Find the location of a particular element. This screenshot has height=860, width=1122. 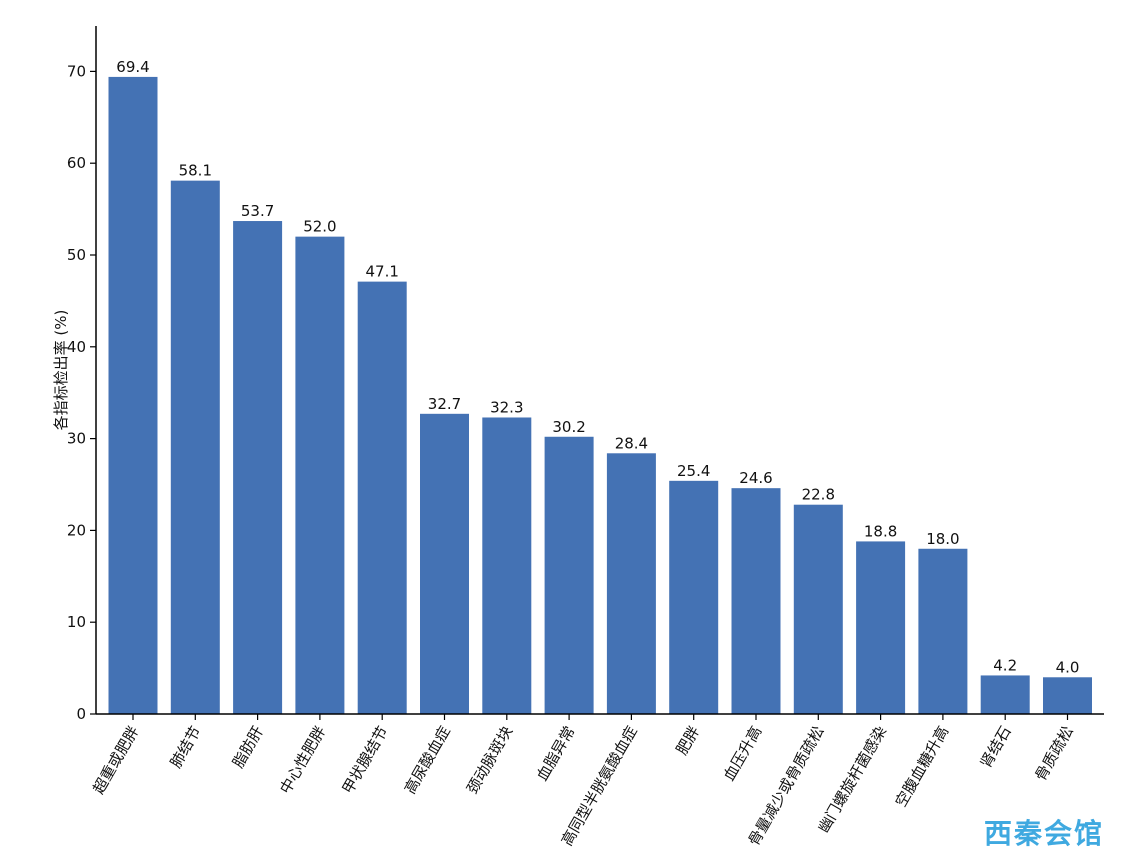

y-axis: 0 10 20 30 40 50 60 70 is located at coordinates (82, 374).